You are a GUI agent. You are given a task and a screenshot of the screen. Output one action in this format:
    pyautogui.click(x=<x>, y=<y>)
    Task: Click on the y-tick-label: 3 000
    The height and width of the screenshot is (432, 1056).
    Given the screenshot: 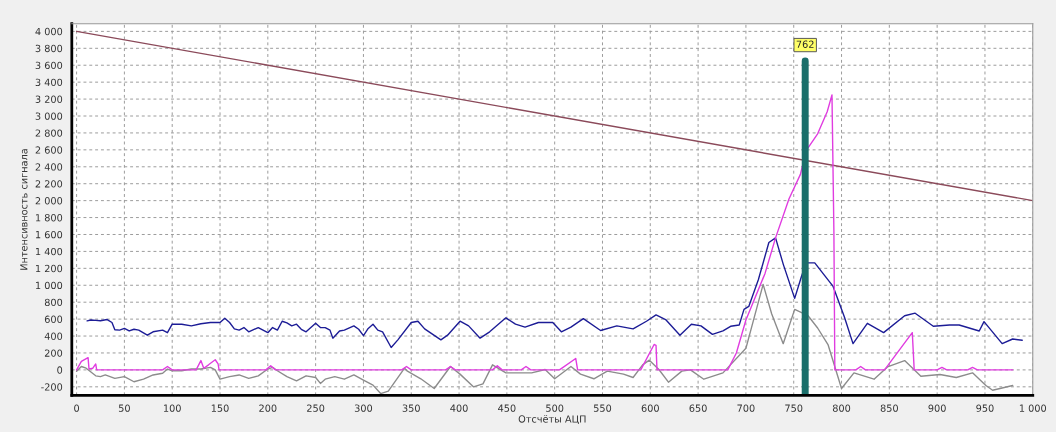 What is the action you would take?
    pyautogui.click(x=49, y=116)
    